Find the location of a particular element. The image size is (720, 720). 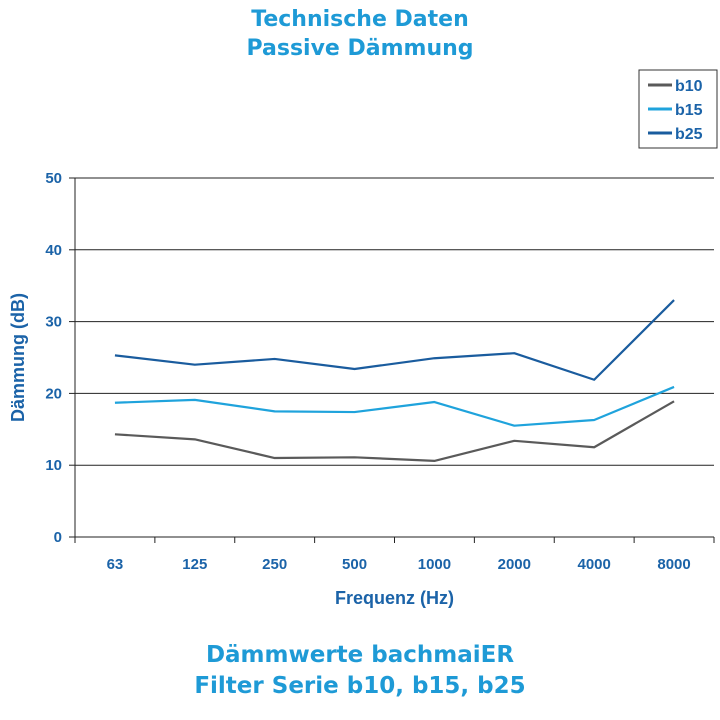

x-tick-label: 500 is located at coordinates (354, 564).